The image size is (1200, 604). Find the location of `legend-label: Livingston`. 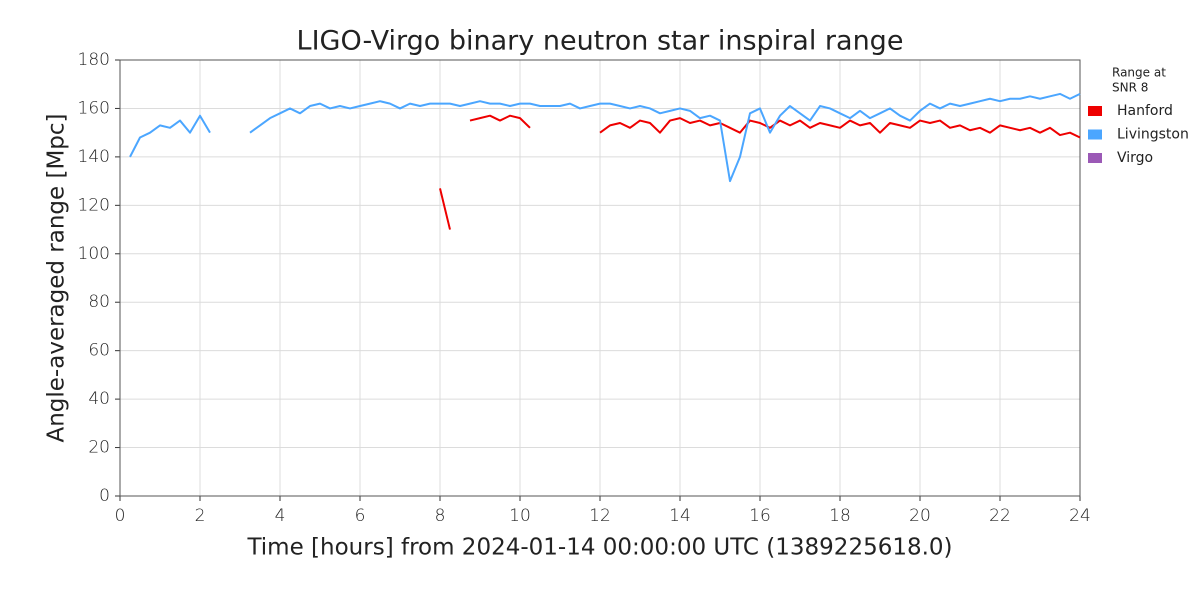

legend-label: Livingston is located at coordinates (1153, 135).